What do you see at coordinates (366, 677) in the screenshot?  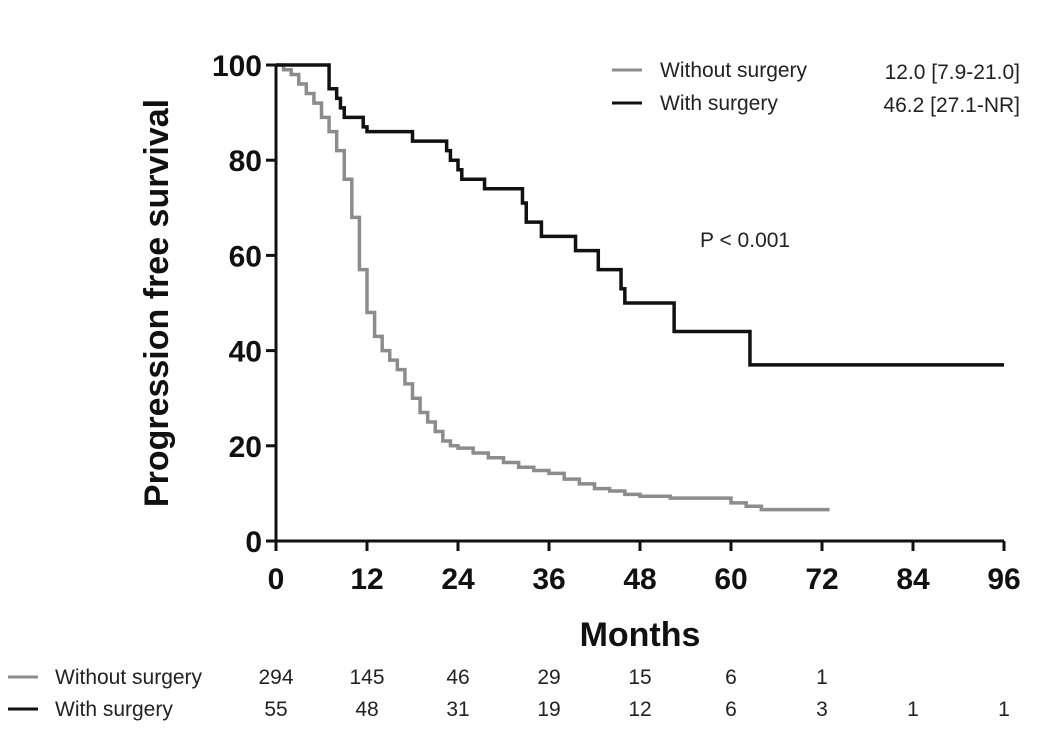 I see `risk-count: 145` at bounding box center [366, 677].